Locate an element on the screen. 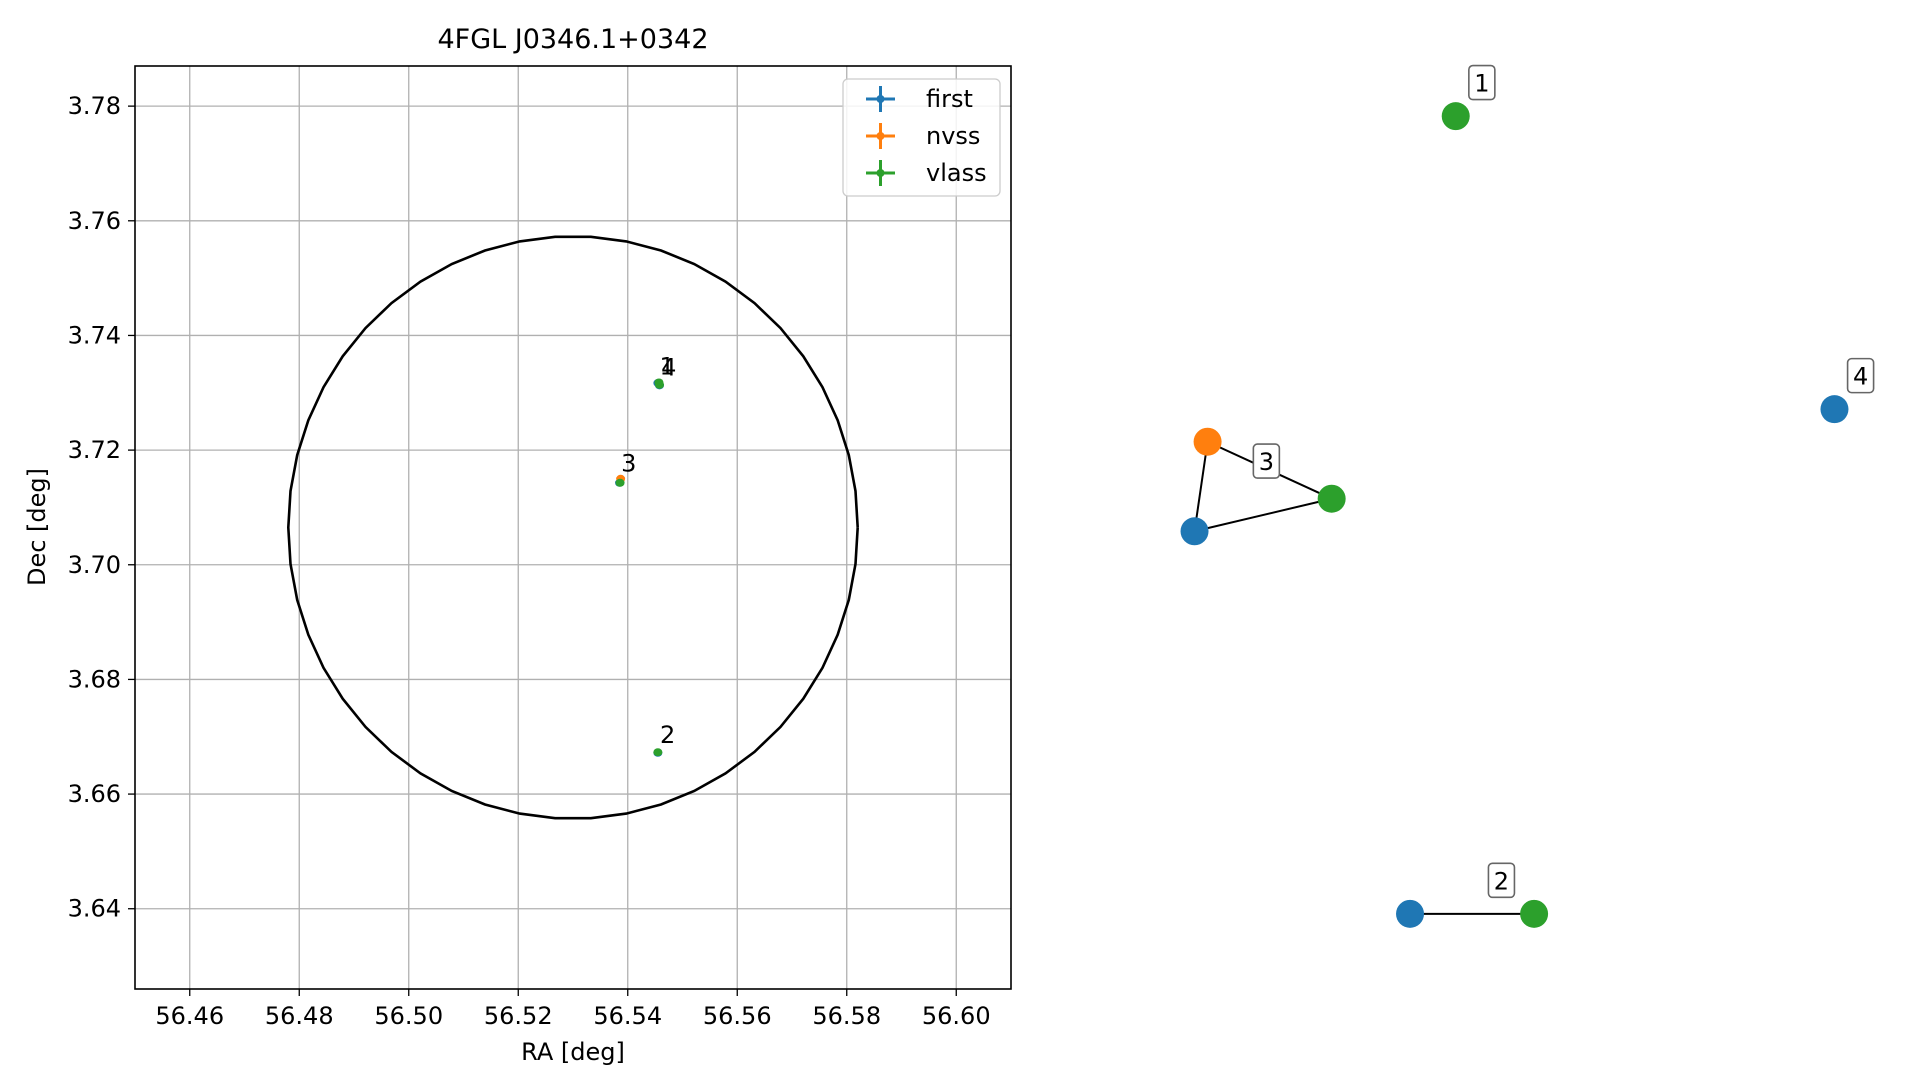 Image resolution: width=1919 pixels, height=1080 pixels. graph-node-nvss is located at coordinates (1207, 441).